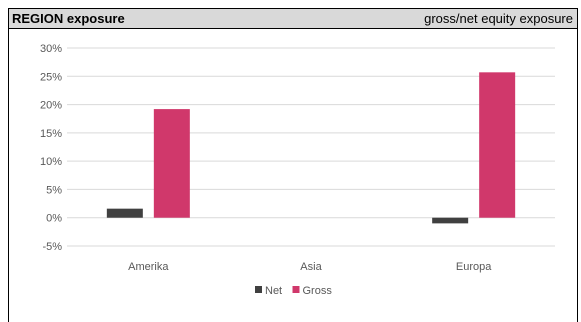 This screenshot has width=581, height=322. Describe the element at coordinates (450, 220) in the screenshot. I see `bar-net-europa` at that location.